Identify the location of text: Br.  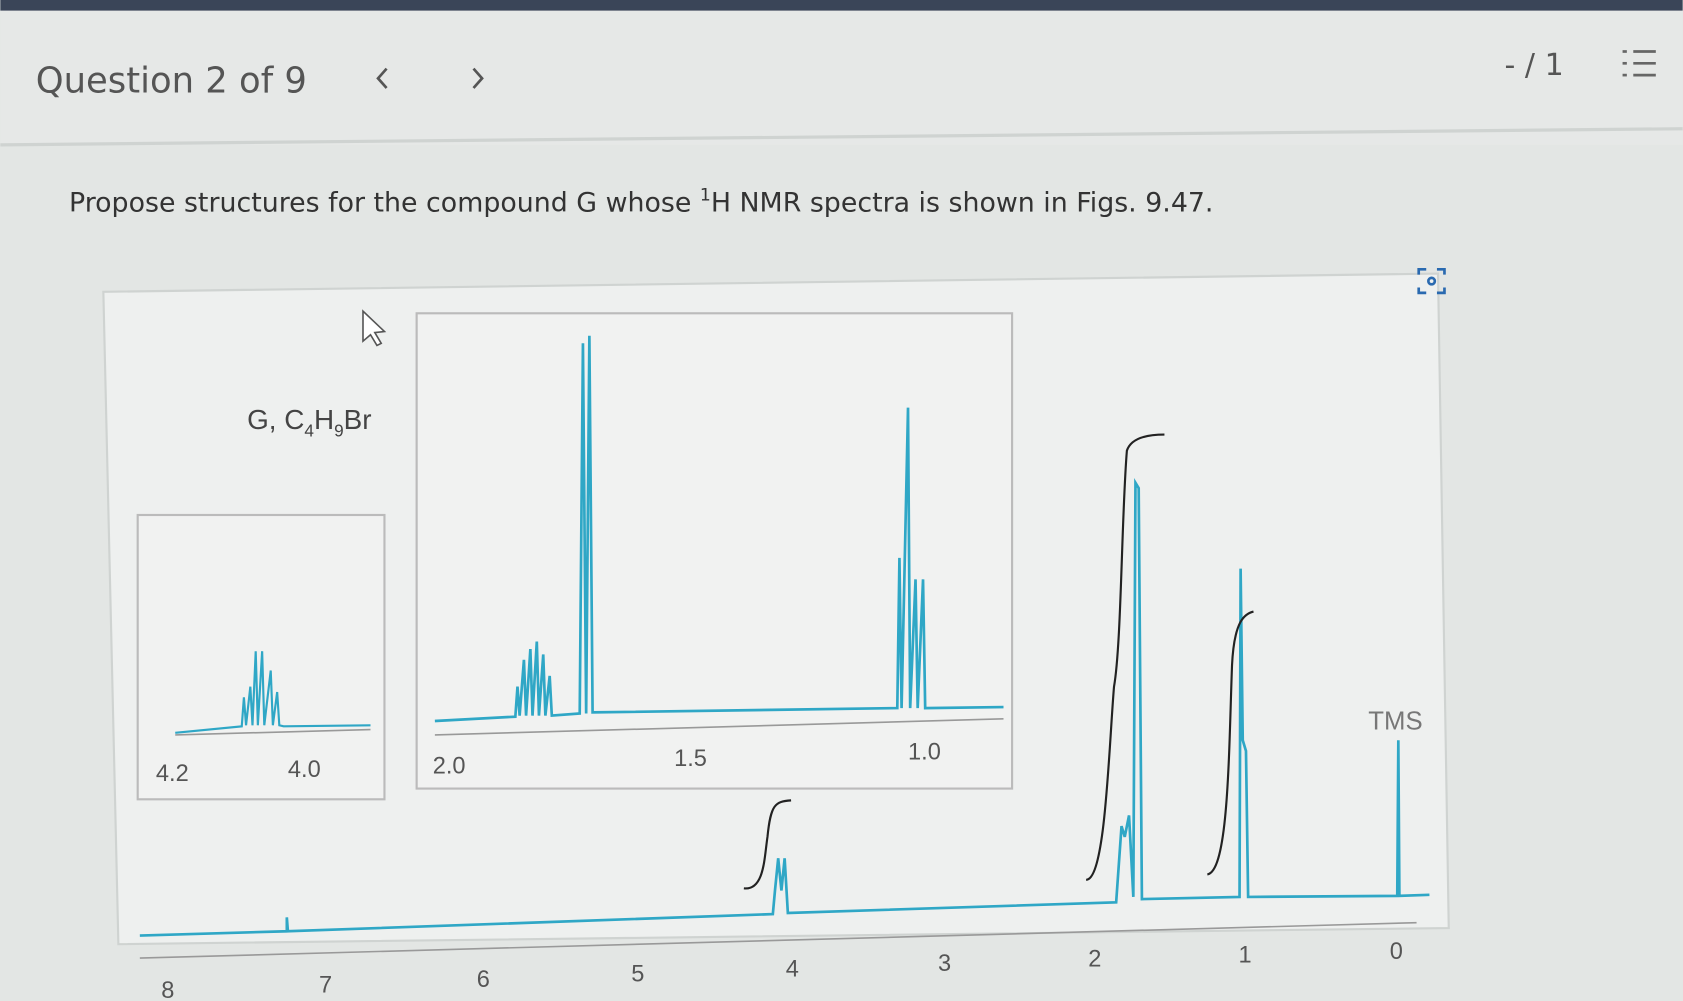
(358, 419).